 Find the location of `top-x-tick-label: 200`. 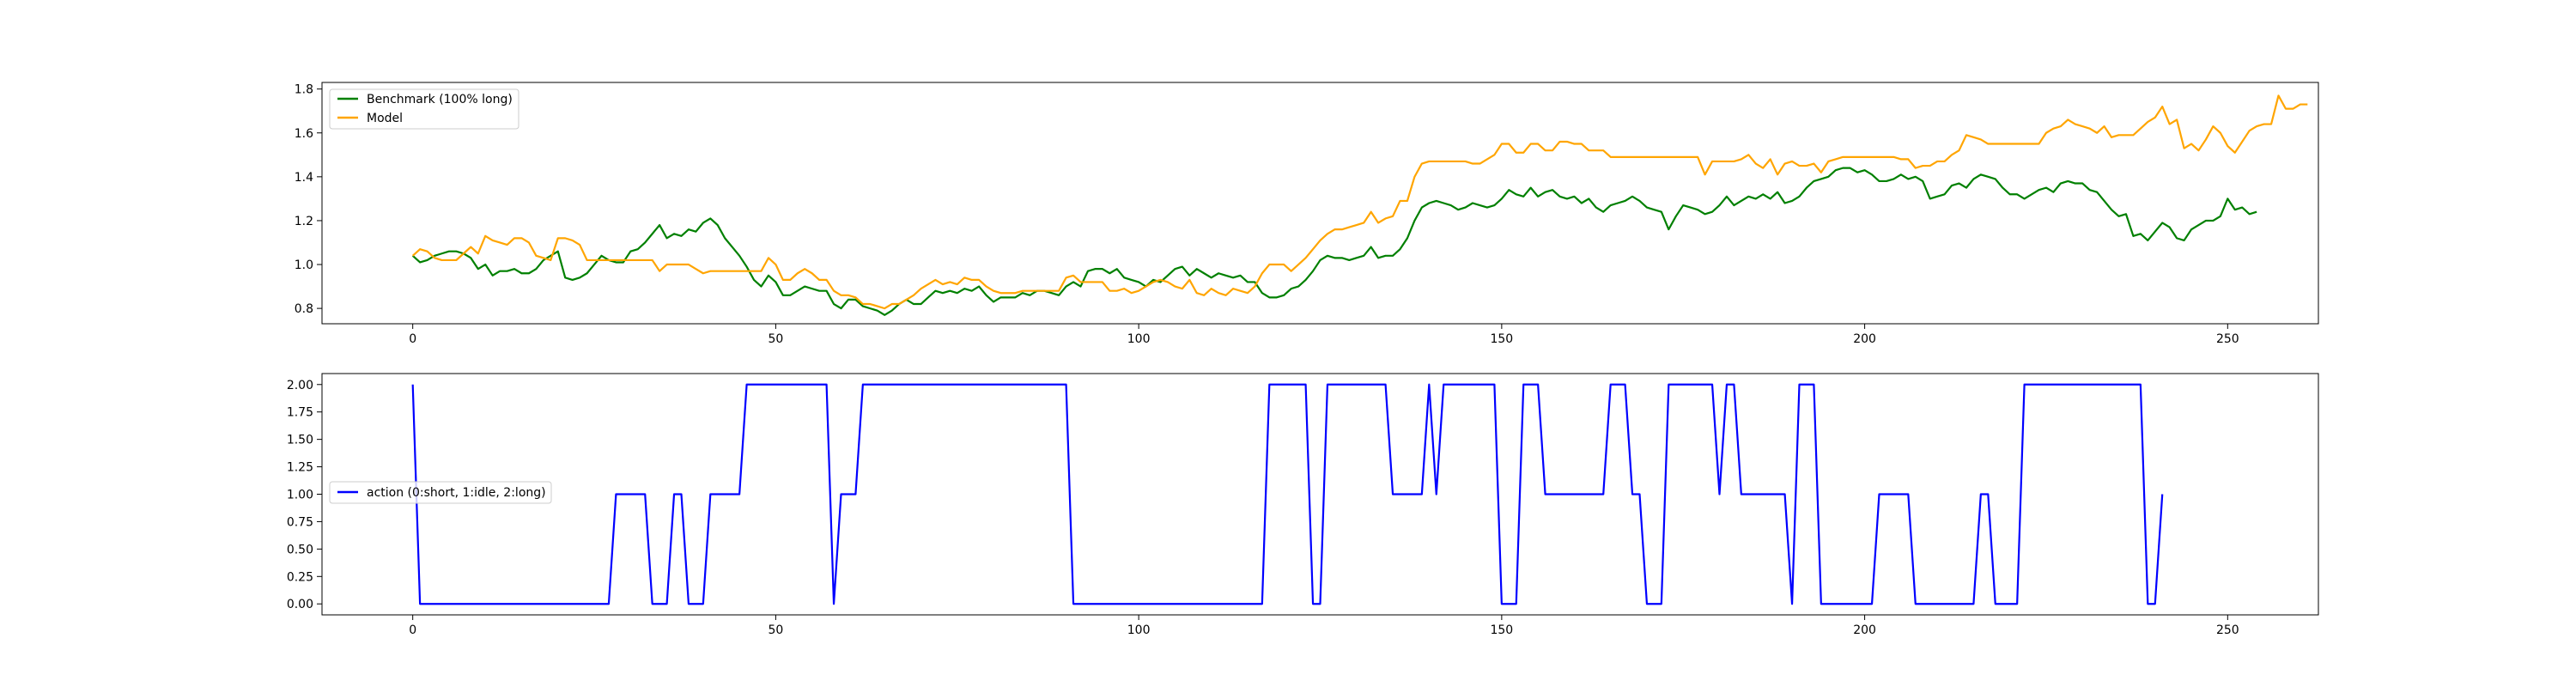

top-x-tick-label: 200 is located at coordinates (1865, 339).